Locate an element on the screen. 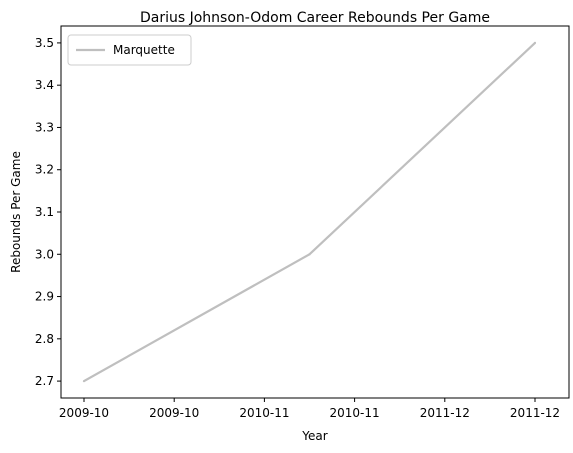 Image resolution: width=573 pixels, height=453 pixels. y-tick-label: 2.8 is located at coordinates (44, 339).